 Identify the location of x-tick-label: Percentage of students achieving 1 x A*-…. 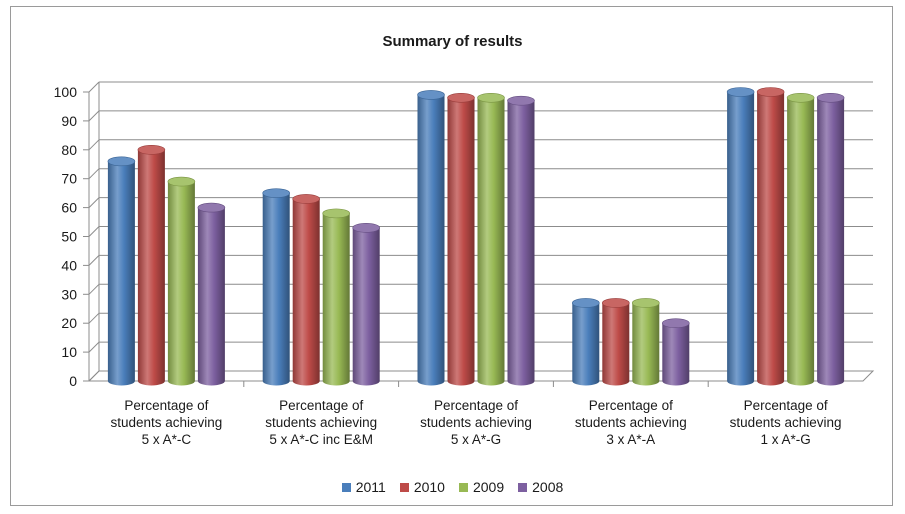
(785, 422).